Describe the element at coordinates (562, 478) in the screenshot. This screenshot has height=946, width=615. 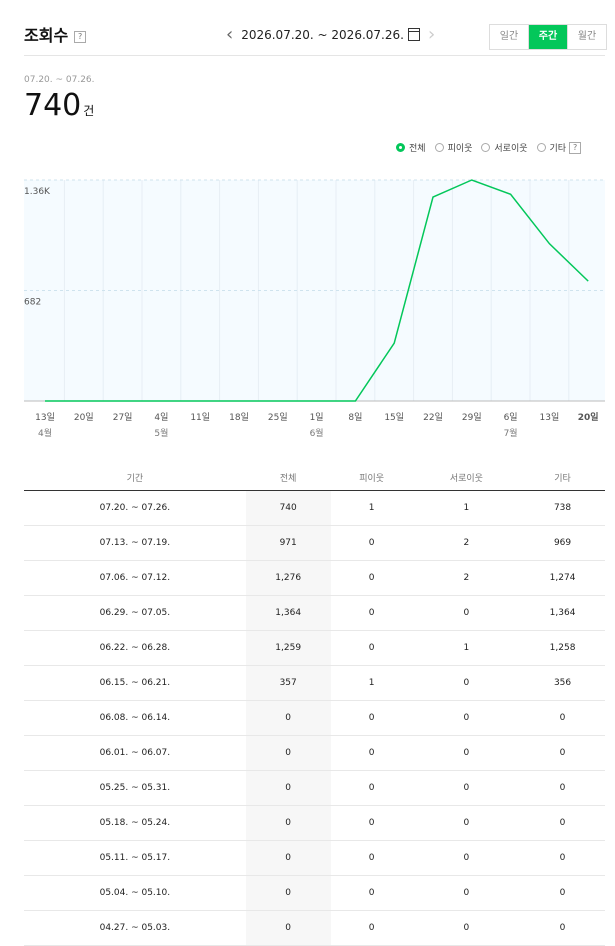
I see `column-header: 기타` at that location.